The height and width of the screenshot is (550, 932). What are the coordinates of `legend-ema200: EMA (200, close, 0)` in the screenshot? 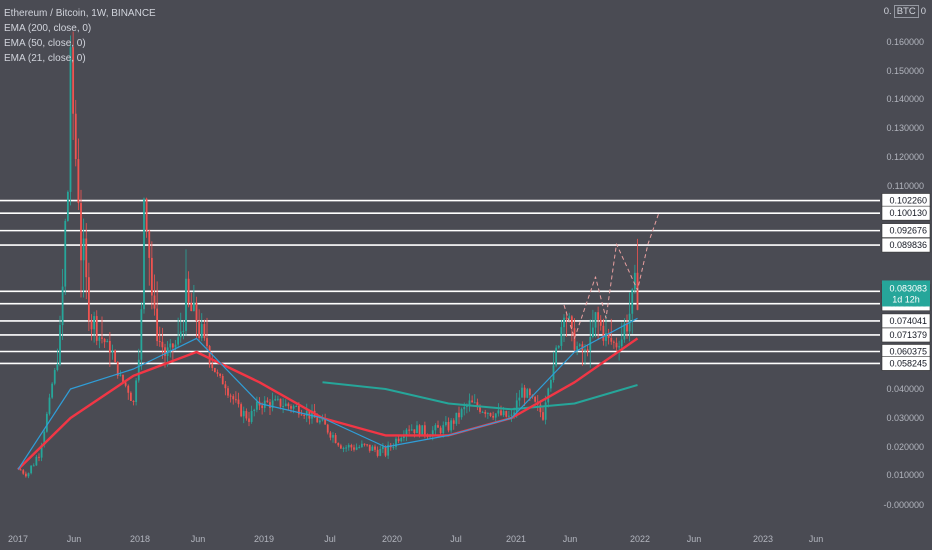 It's located at (48, 28).